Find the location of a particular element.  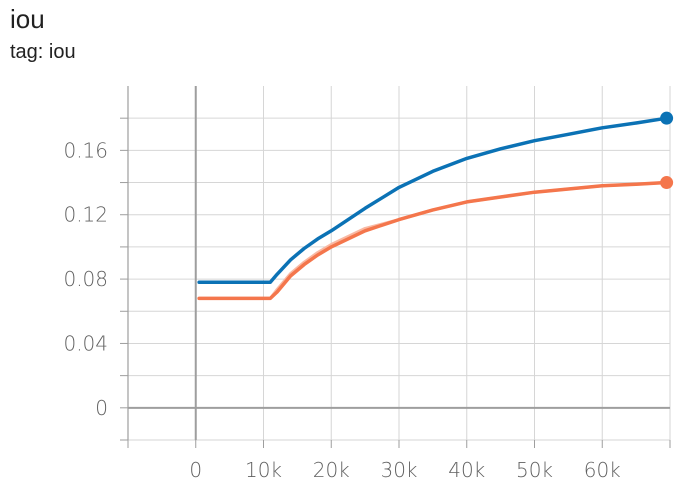

x-tick-label: 0 is located at coordinates (195, 470).